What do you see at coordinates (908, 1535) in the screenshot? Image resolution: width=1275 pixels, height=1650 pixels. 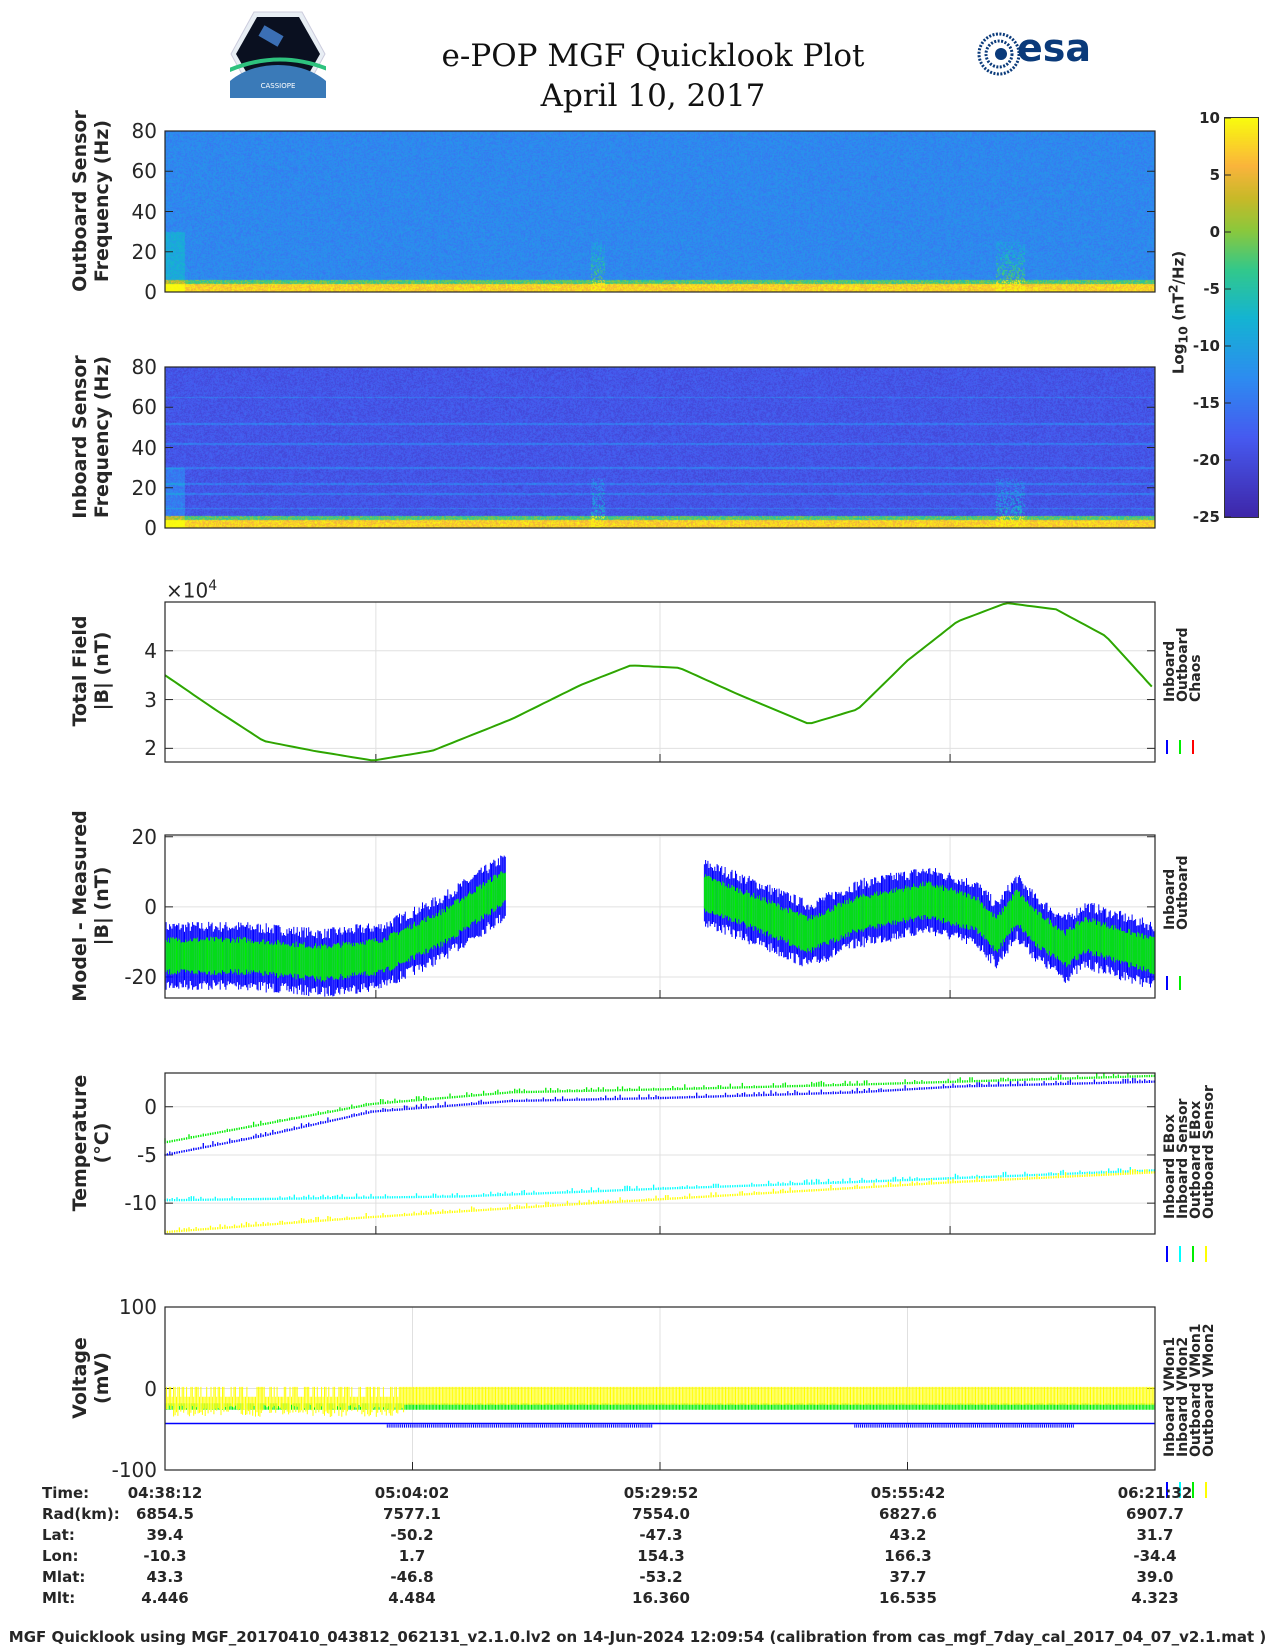 I see `table-cell: 43.2` at bounding box center [908, 1535].